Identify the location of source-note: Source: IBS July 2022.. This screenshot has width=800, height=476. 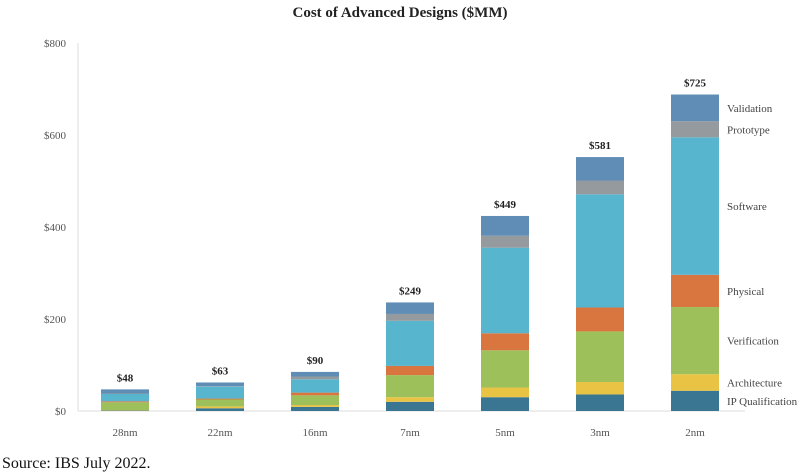
(76, 463).